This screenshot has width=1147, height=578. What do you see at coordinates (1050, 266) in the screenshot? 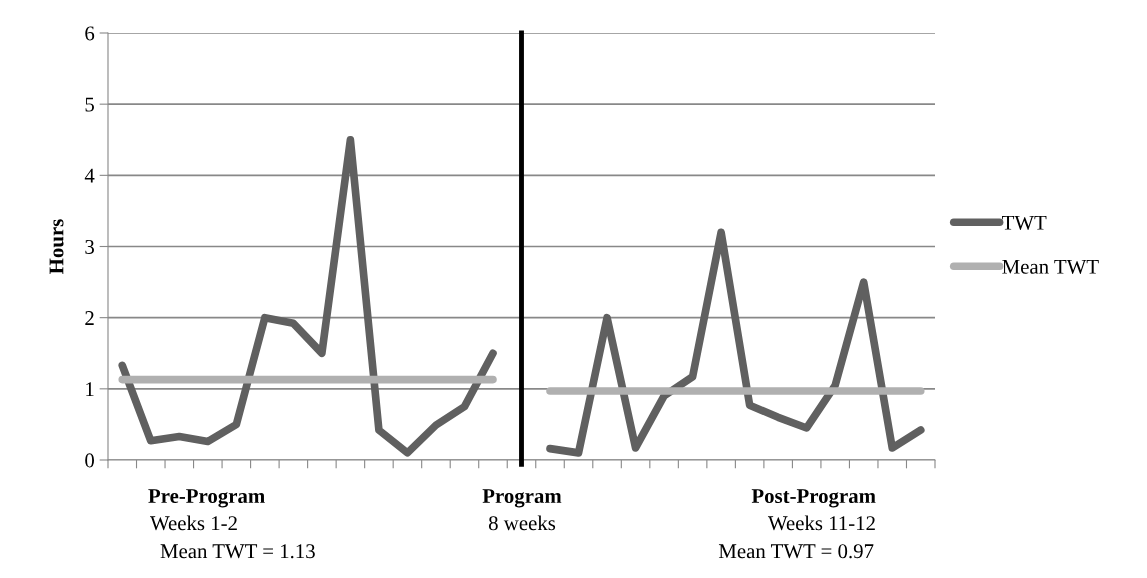
I see `legend-label: Mean TWT` at bounding box center [1050, 266].